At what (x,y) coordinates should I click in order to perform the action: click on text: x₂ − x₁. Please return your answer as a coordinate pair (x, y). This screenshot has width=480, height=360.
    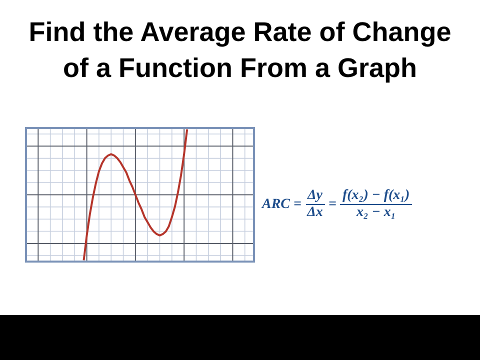
    Looking at the image, I should click on (376, 213).